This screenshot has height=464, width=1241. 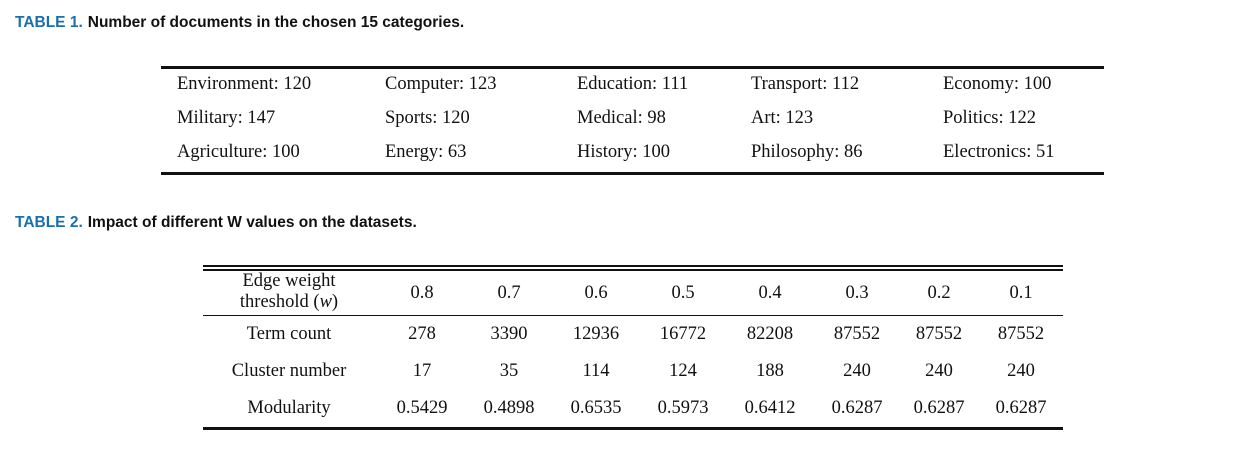 I want to click on table2-cell: 188, so click(x=770, y=371).